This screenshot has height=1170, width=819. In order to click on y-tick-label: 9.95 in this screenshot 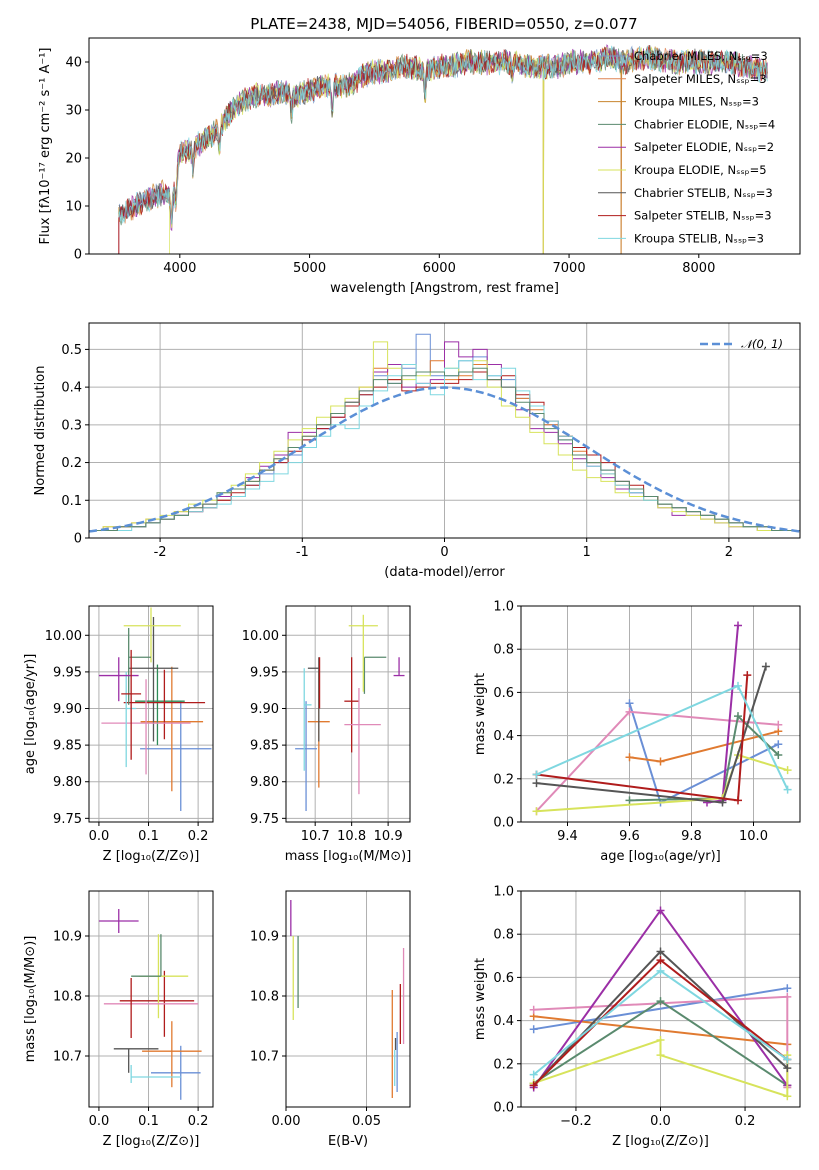, I will do `click(67, 672)`.